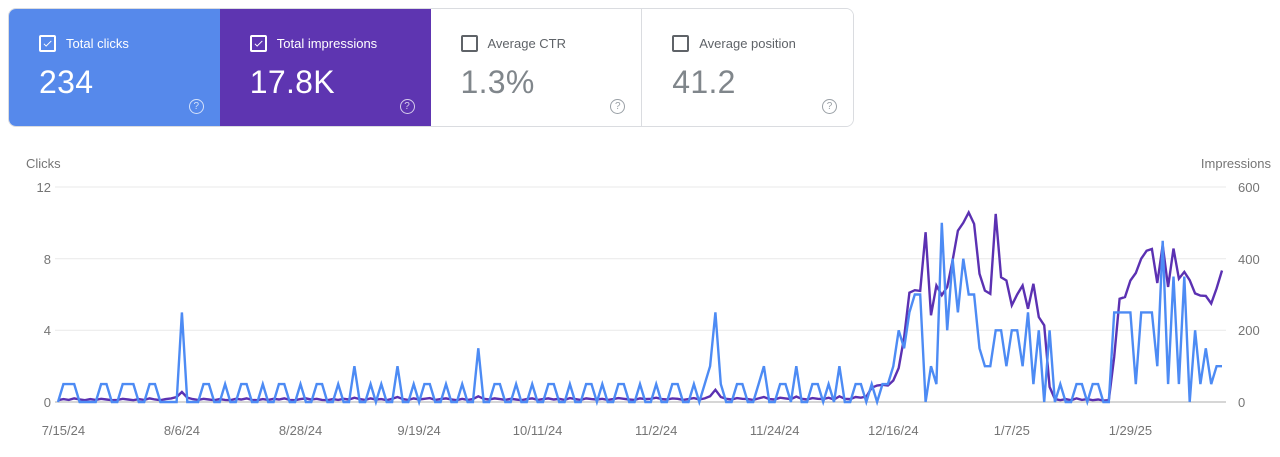 The image size is (1280, 457). What do you see at coordinates (419, 430) in the screenshot?
I see `x-axis-label: 9/19/24` at bounding box center [419, 430].